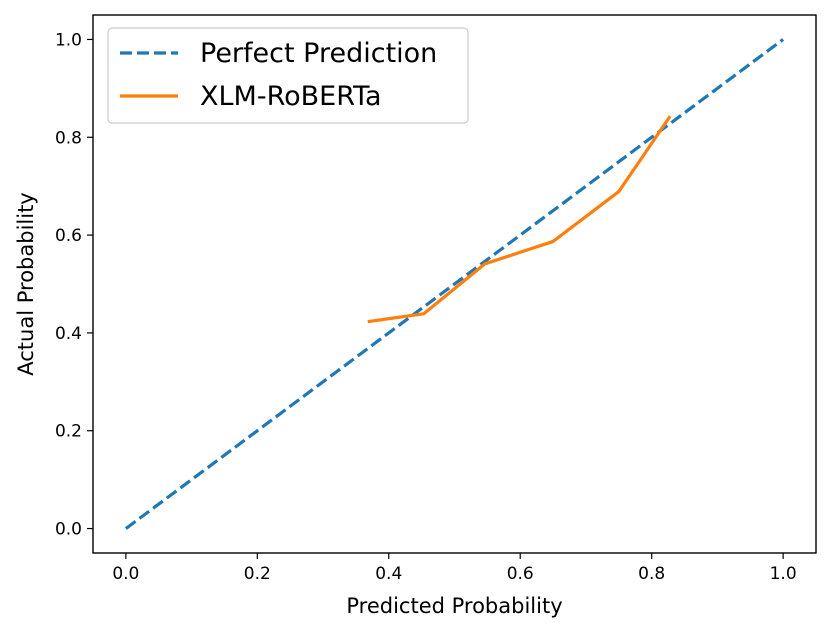 This screenshot has height=634, width=831. I want to click on x-axis-title: Predicted Probability, so click(454, 606).